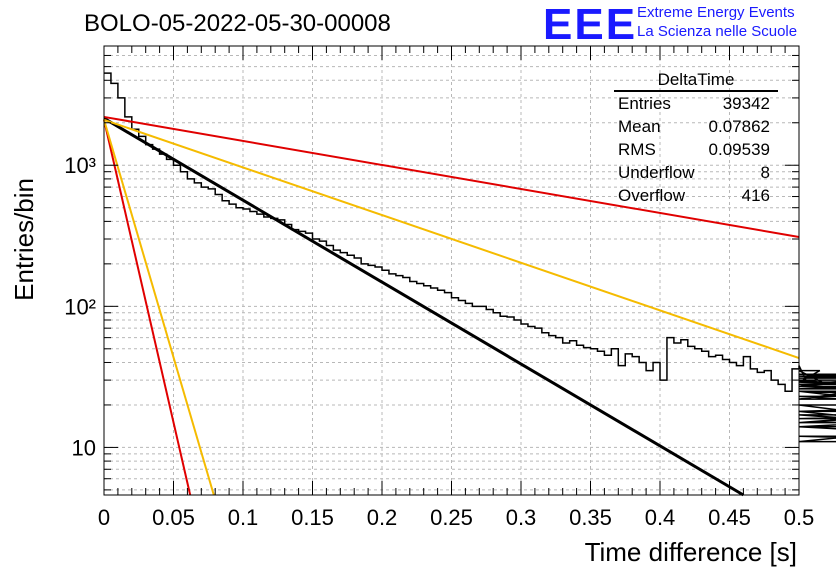 Image resolution: width=836 pixels, height=572 pixels. I want to click on logo-line-1: Extreme Energy Events, so click(716, 12).